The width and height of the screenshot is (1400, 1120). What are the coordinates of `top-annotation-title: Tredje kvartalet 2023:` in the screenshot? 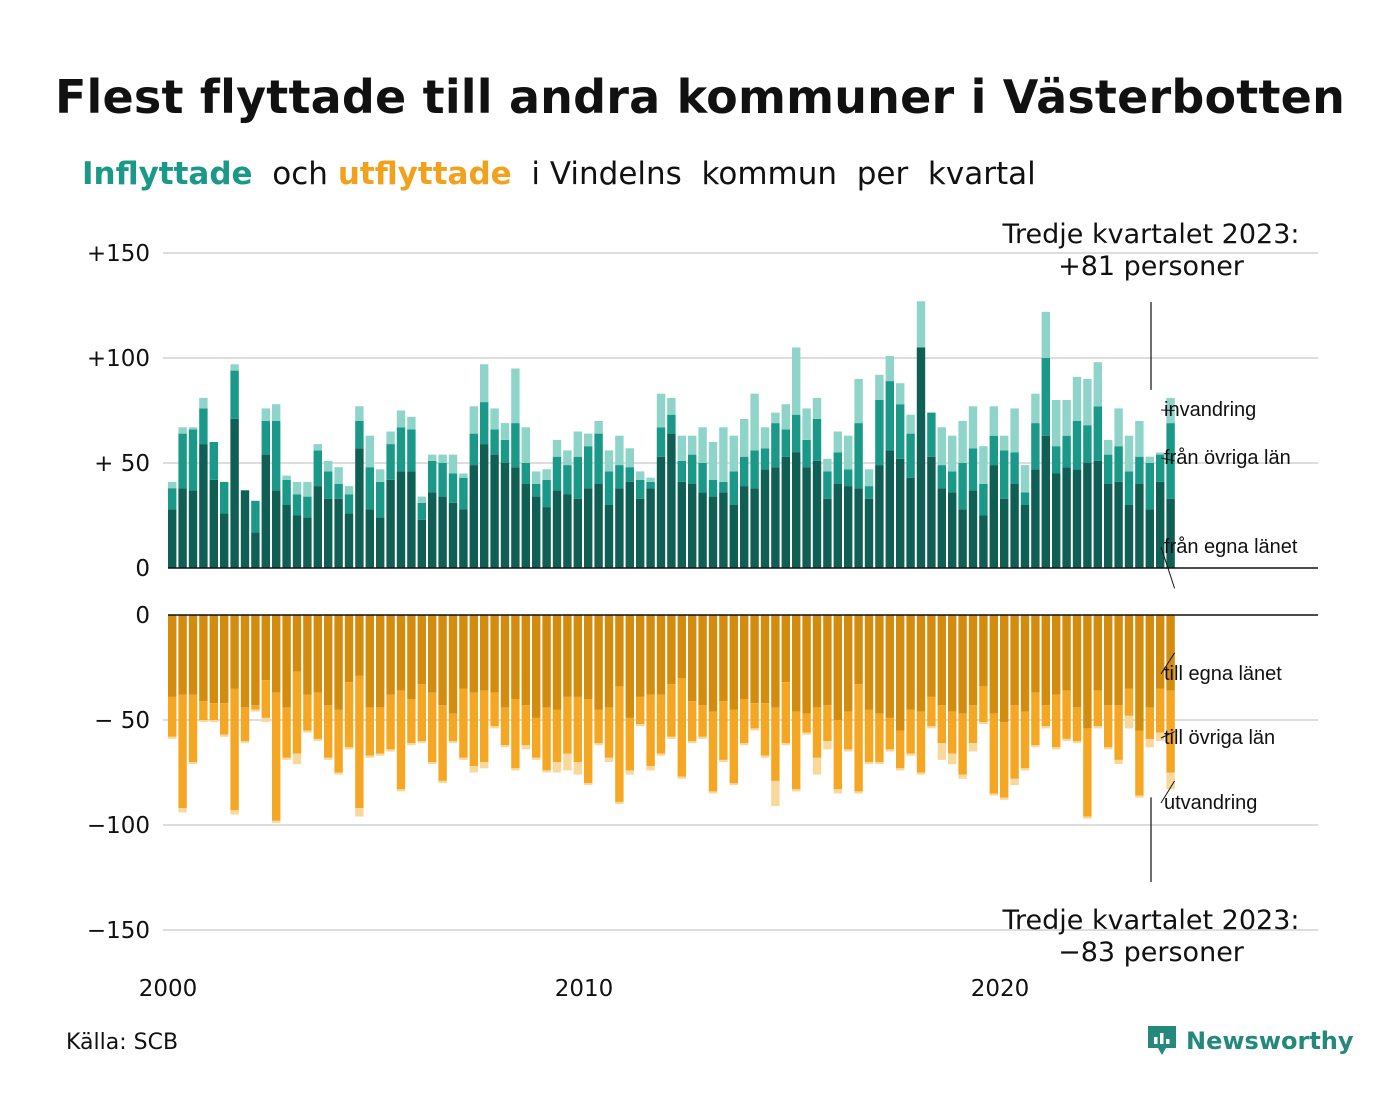 It's located at (1151, 234).